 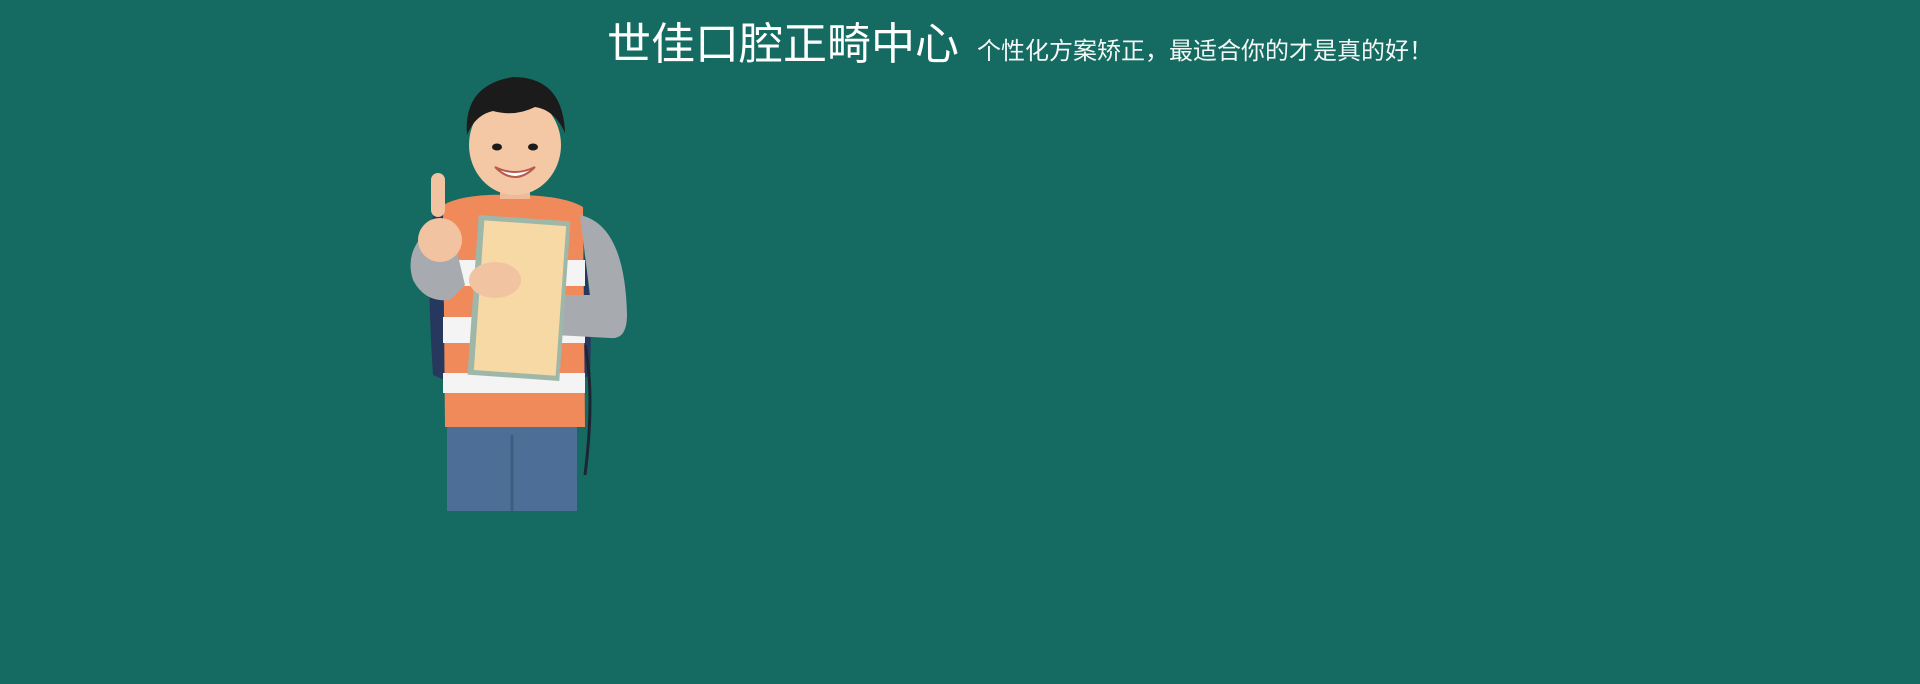 What do you see at coordinates (783, 44) in the screenshot?
I see `clinic-title: 世佳口腔正畸中心` at bounding box center [783, 44].